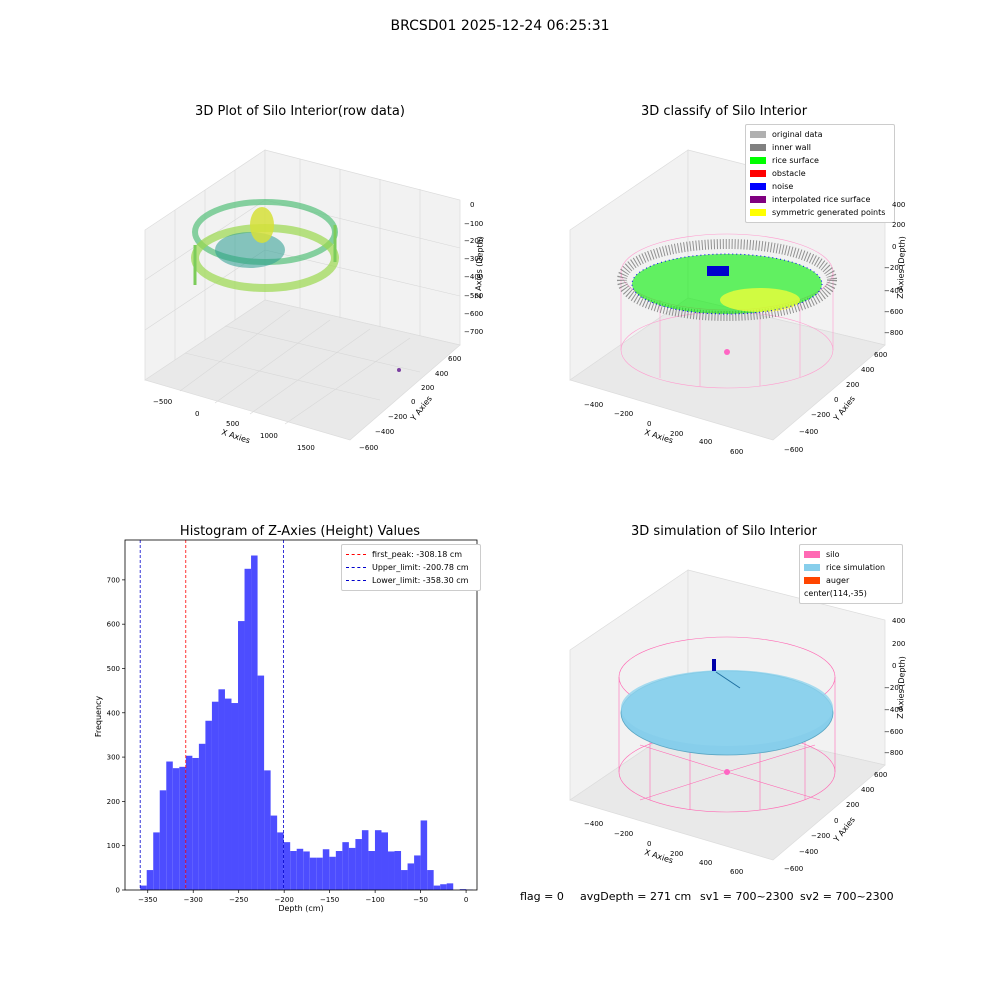 The width and height of the screenshot is (1000, 1000). What do you see at coordinates (821, 199) in the screenshot?
I see `legend-label: interpolated rice surface` at bounding box center [821, 199].